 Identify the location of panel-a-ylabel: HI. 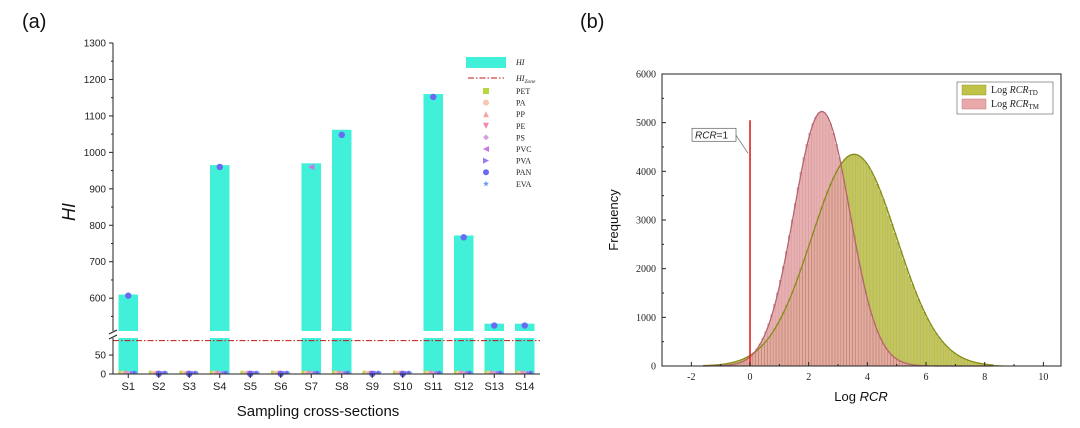
(69, 212).